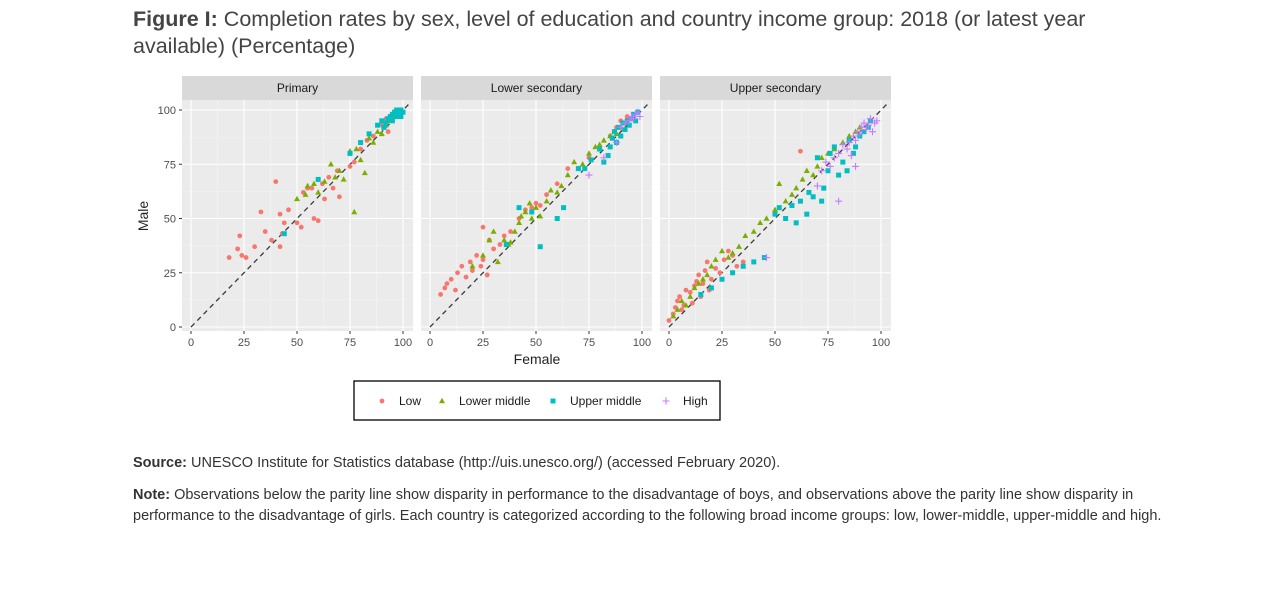 Image resolution: width=1286 pixels, height=594 pixels. Describe the element at coordinates (170, 220) in the screenshot. I see `y-tick-label: 50` at that location.